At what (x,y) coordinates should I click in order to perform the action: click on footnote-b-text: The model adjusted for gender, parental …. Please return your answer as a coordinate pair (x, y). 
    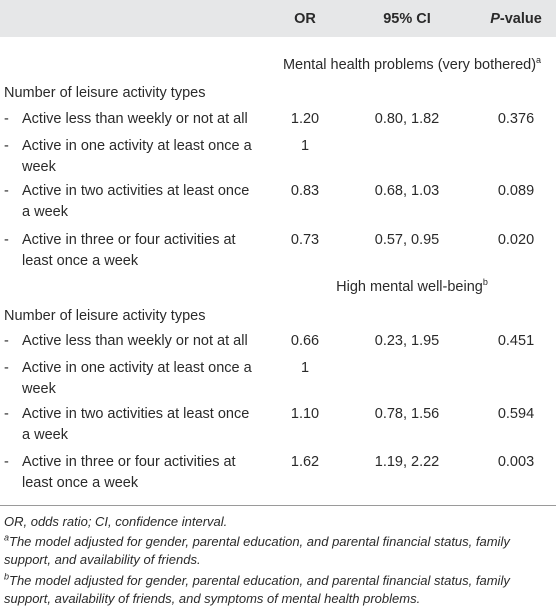
    Looking at the image, I should click on (257, 589).